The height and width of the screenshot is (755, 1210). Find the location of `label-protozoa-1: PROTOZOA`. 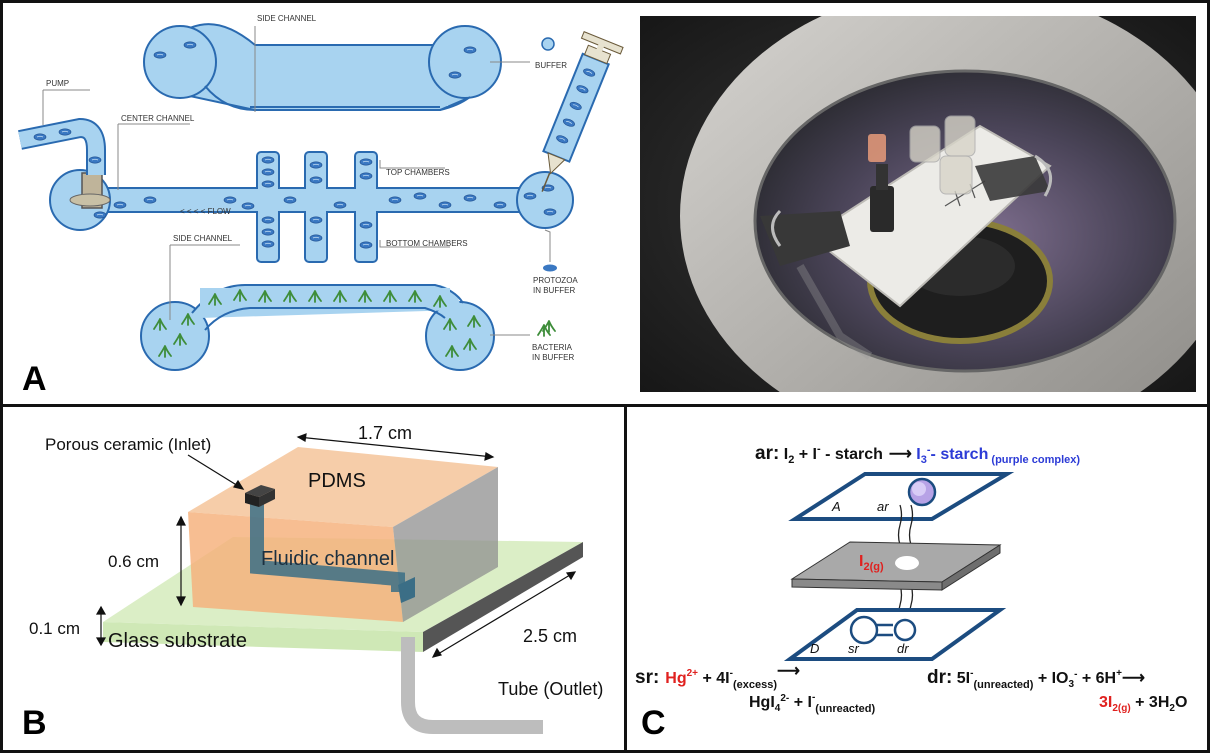

label-protozoa-1: PROTOZOA is located at coordinates (555, 280).